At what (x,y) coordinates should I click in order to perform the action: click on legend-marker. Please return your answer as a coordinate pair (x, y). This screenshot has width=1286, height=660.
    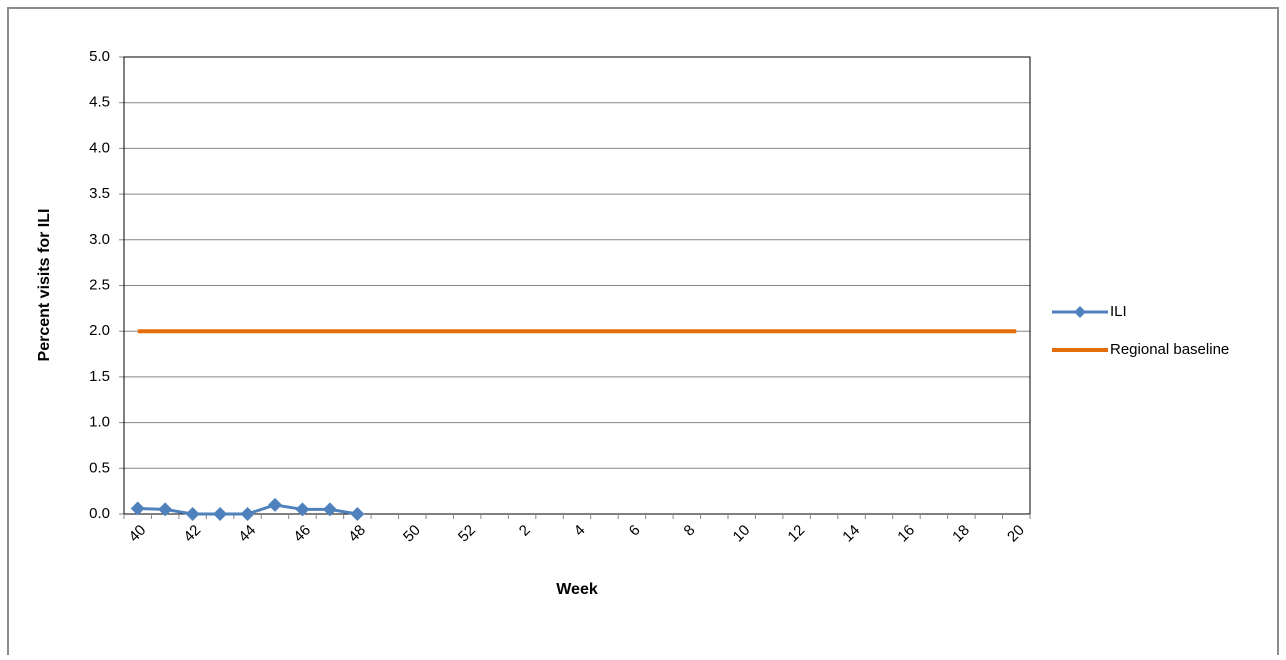
    Looking at the image, I should click on (1080, 312).